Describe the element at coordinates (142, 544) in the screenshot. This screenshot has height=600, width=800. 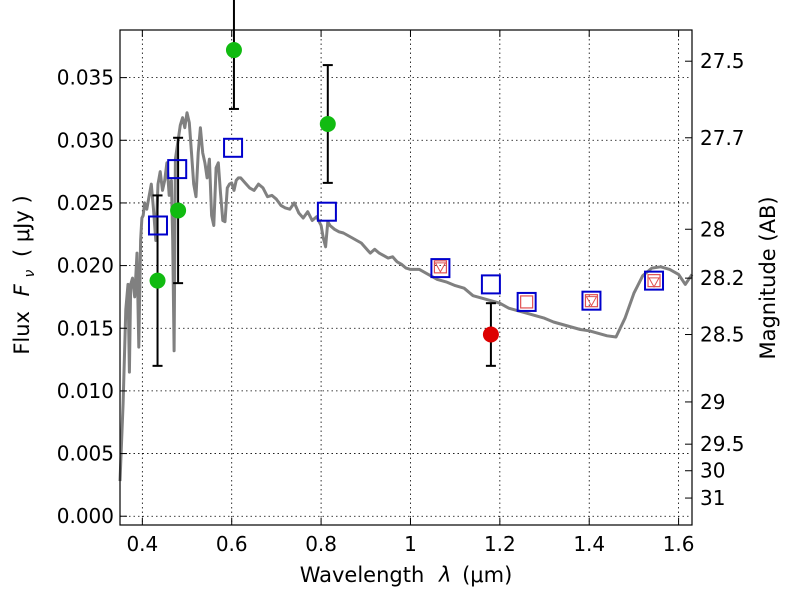
I see `x-tick-label: 0.4` at that location.